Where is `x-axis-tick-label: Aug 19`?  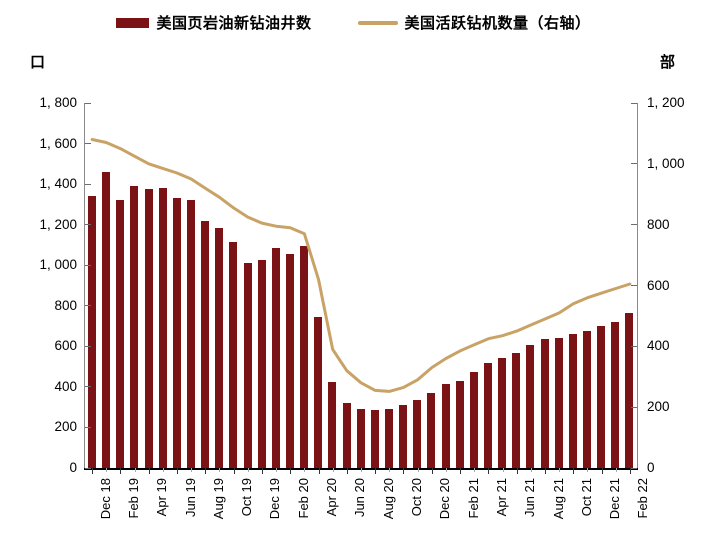
x-axis-tick-label: Aug 19 is located at coordinates (218, 499).